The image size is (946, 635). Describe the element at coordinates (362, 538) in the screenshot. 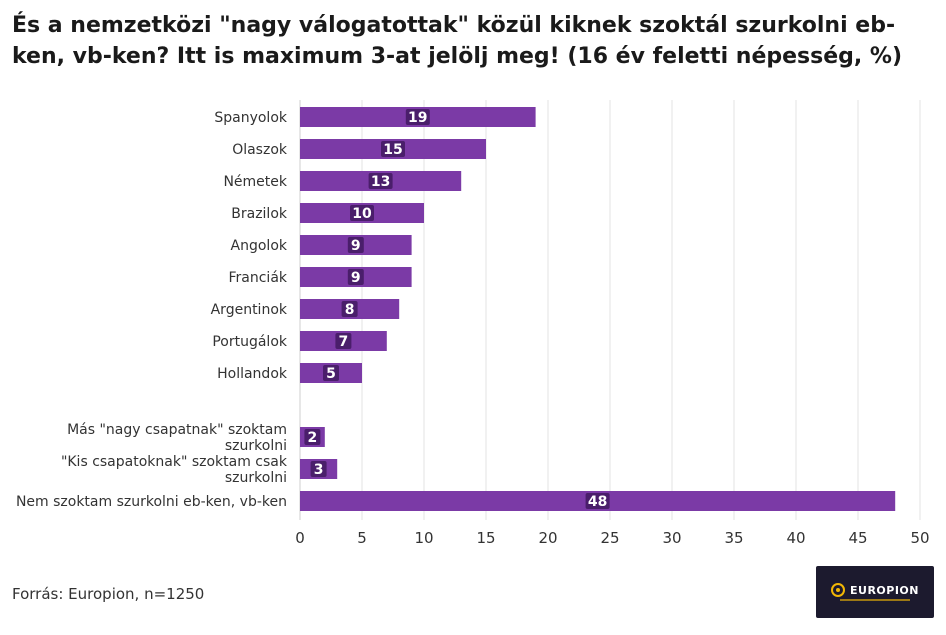

I see `x-tick-label: 5` at that location.